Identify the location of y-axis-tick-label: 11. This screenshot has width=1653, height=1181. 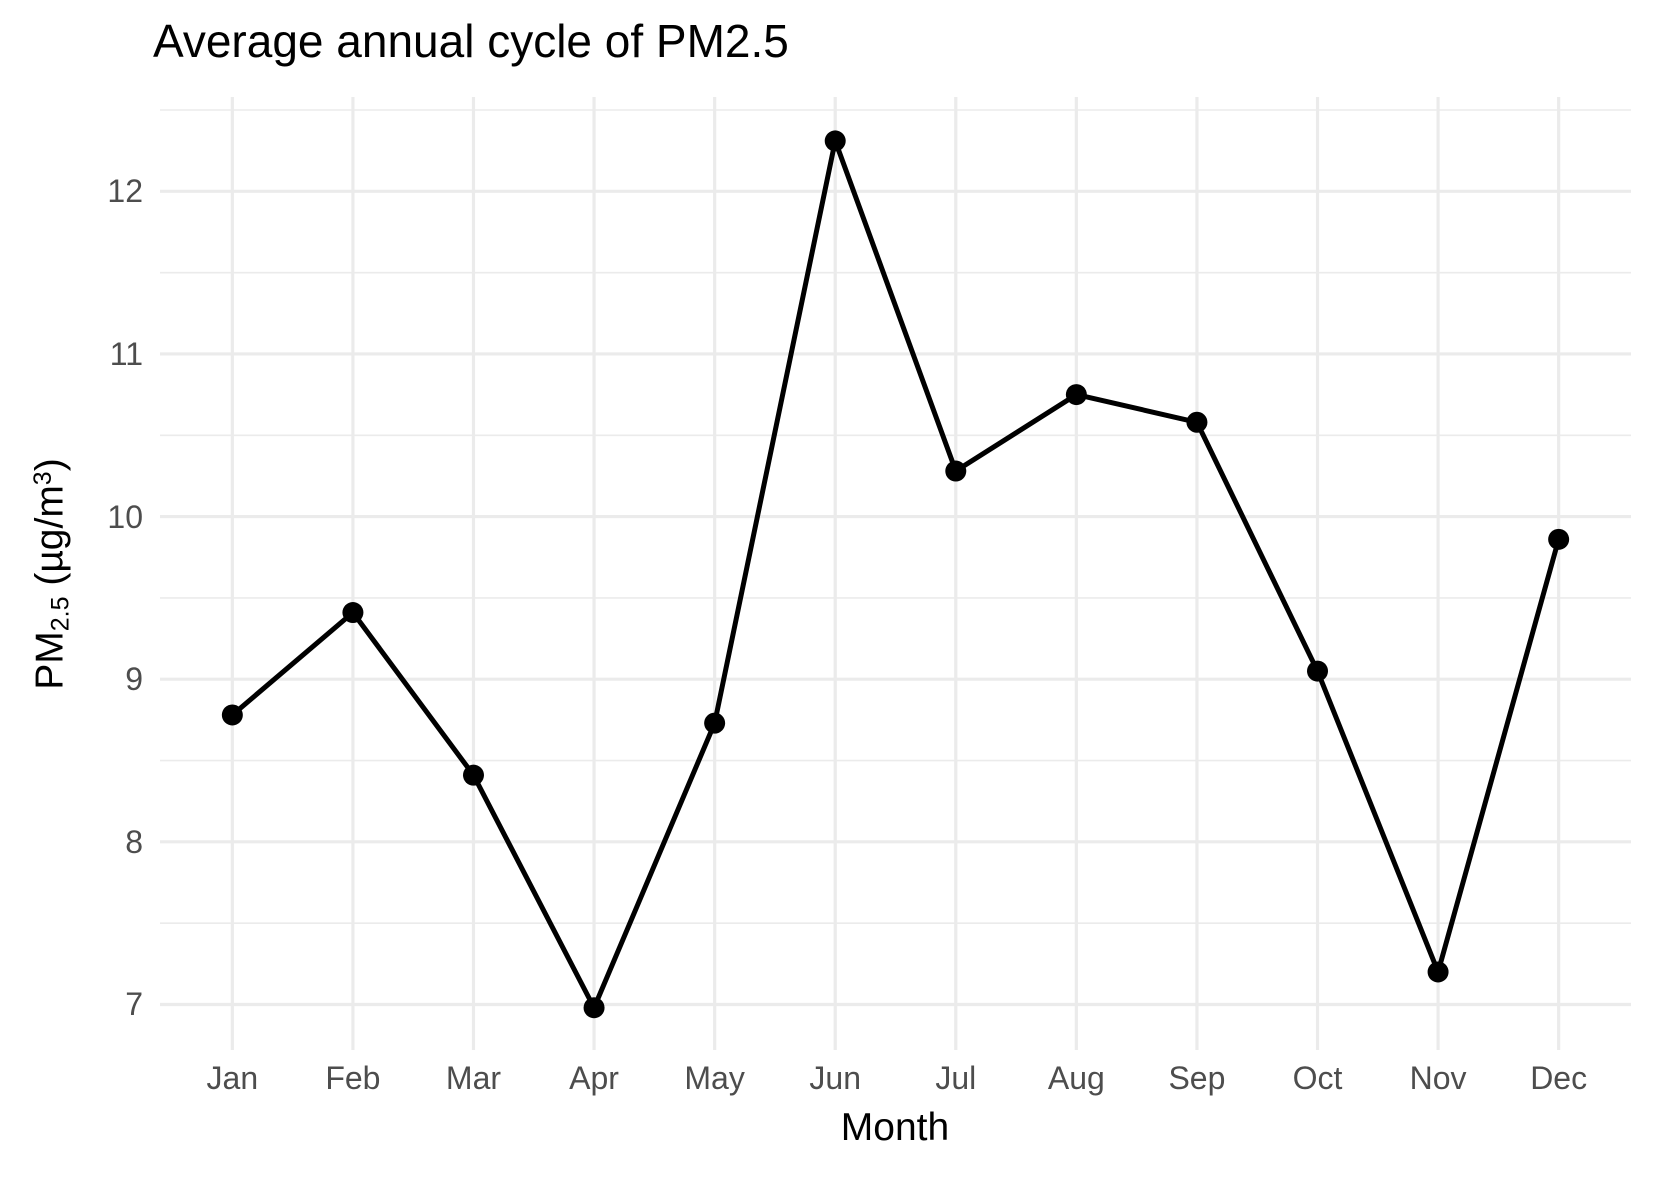
(126, 353).